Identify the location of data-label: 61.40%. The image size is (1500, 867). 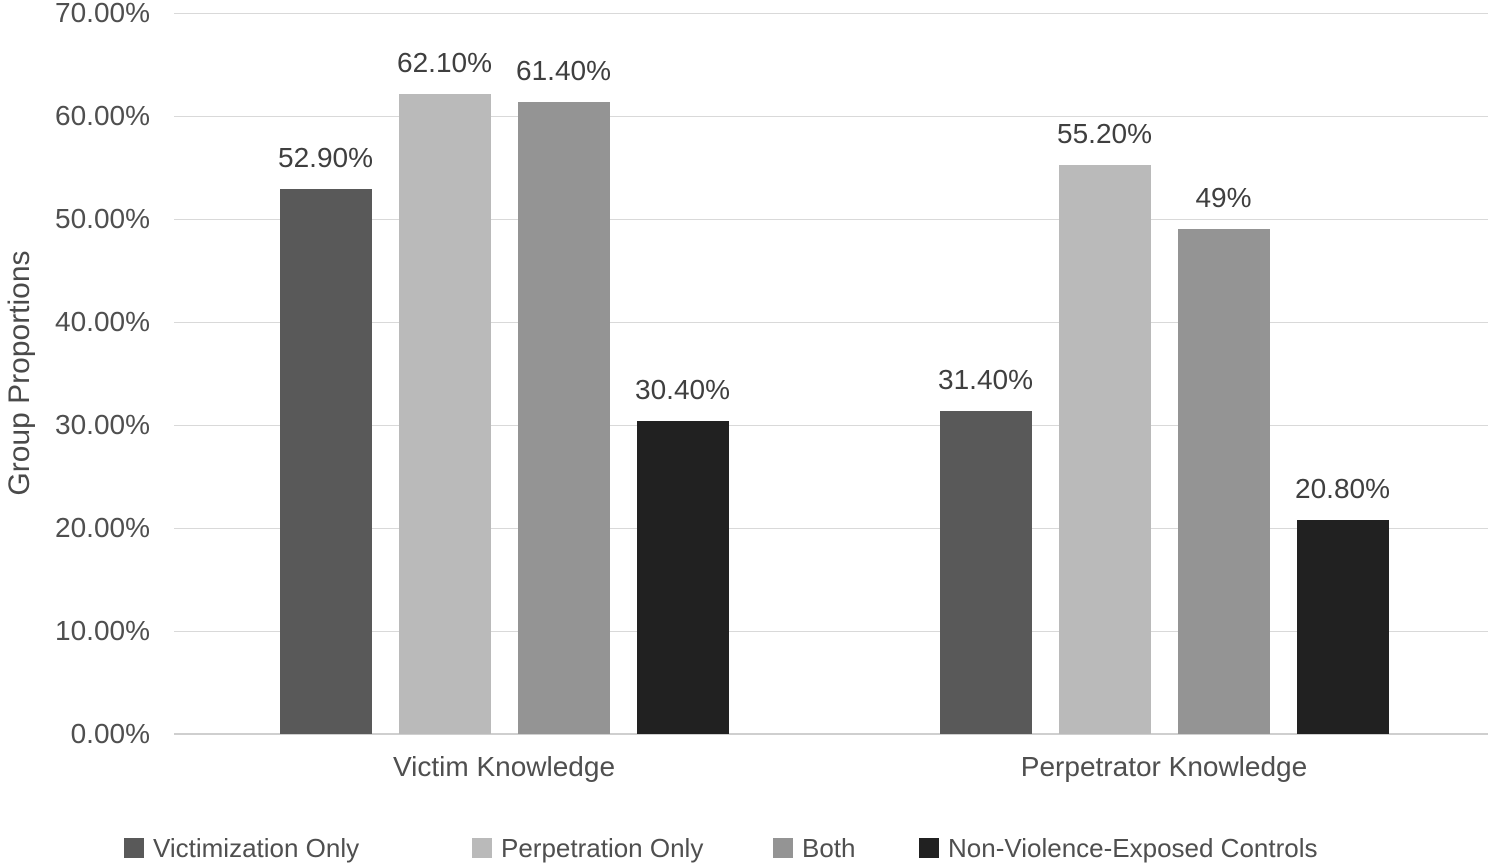
(563, 70).